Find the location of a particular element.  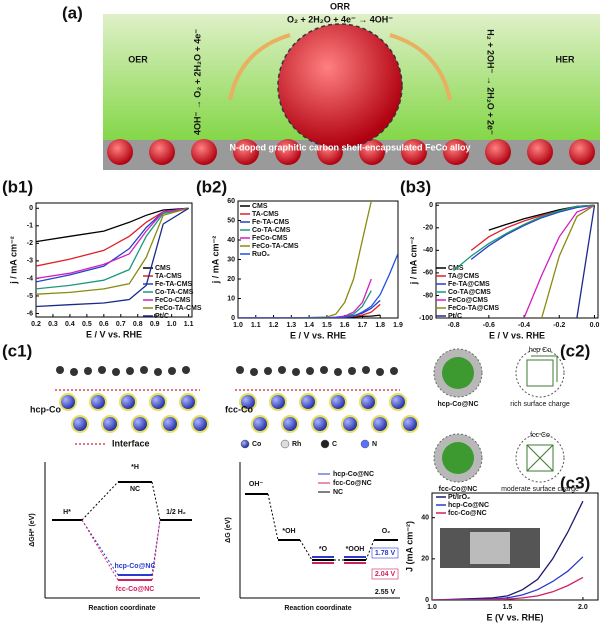

structure-label: fcc-Co@NC is located at coordinates (458, 489).